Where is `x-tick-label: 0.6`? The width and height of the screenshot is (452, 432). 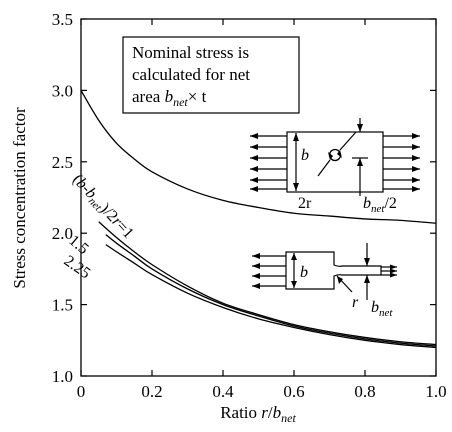
x-tick-label: 0.6 is located at coordinates (293, 391).